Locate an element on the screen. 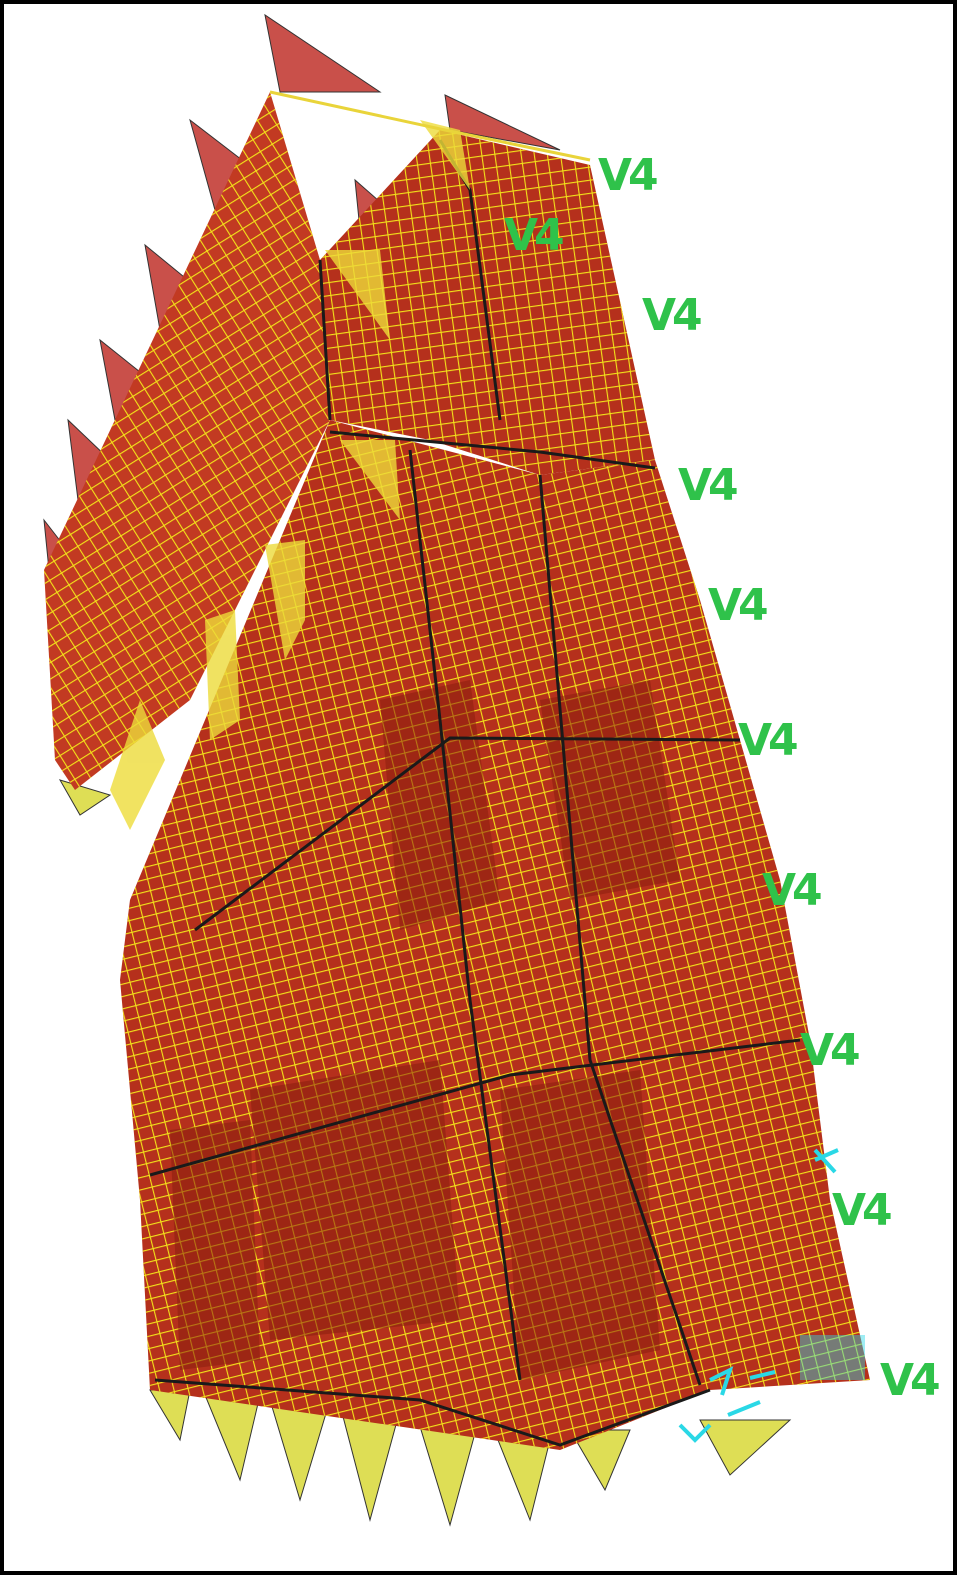 This screenshot has height=1575, width=957. roof-opening-outline is located at coordinates (430, 126).